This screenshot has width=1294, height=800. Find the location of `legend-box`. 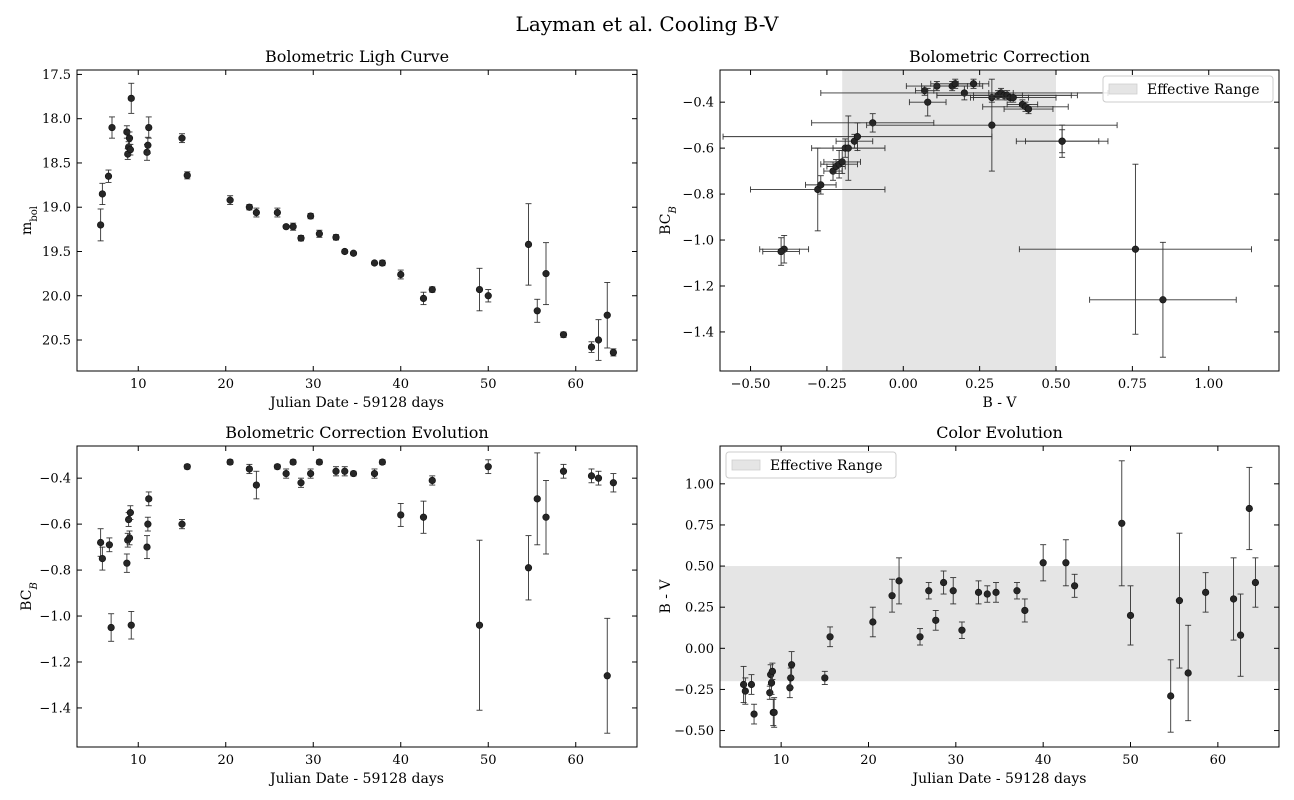

legend-box is located at coordinates (811, 465).